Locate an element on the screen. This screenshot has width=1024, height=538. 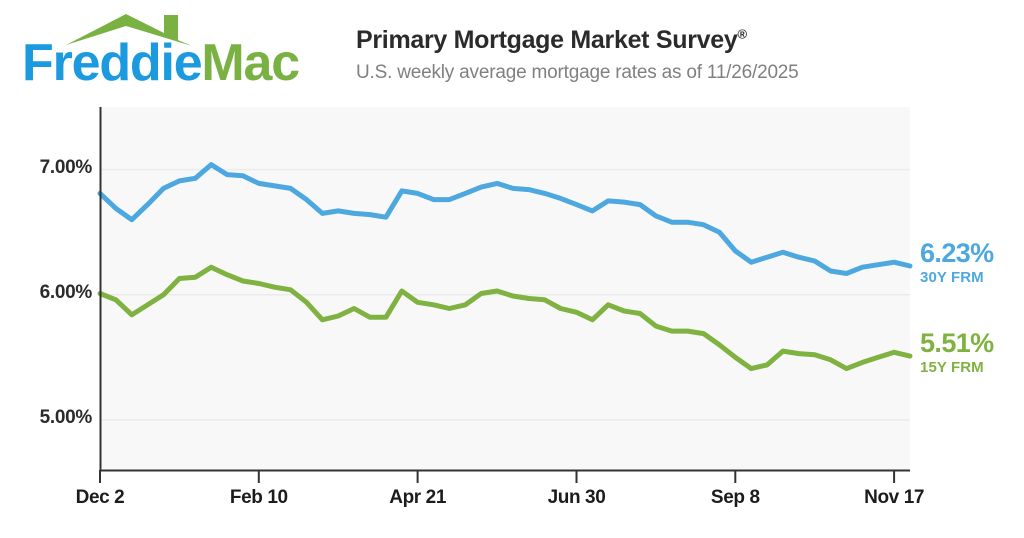
page-title-text: Primary Mortgage Market Survey is located at coordinates (547, 40).